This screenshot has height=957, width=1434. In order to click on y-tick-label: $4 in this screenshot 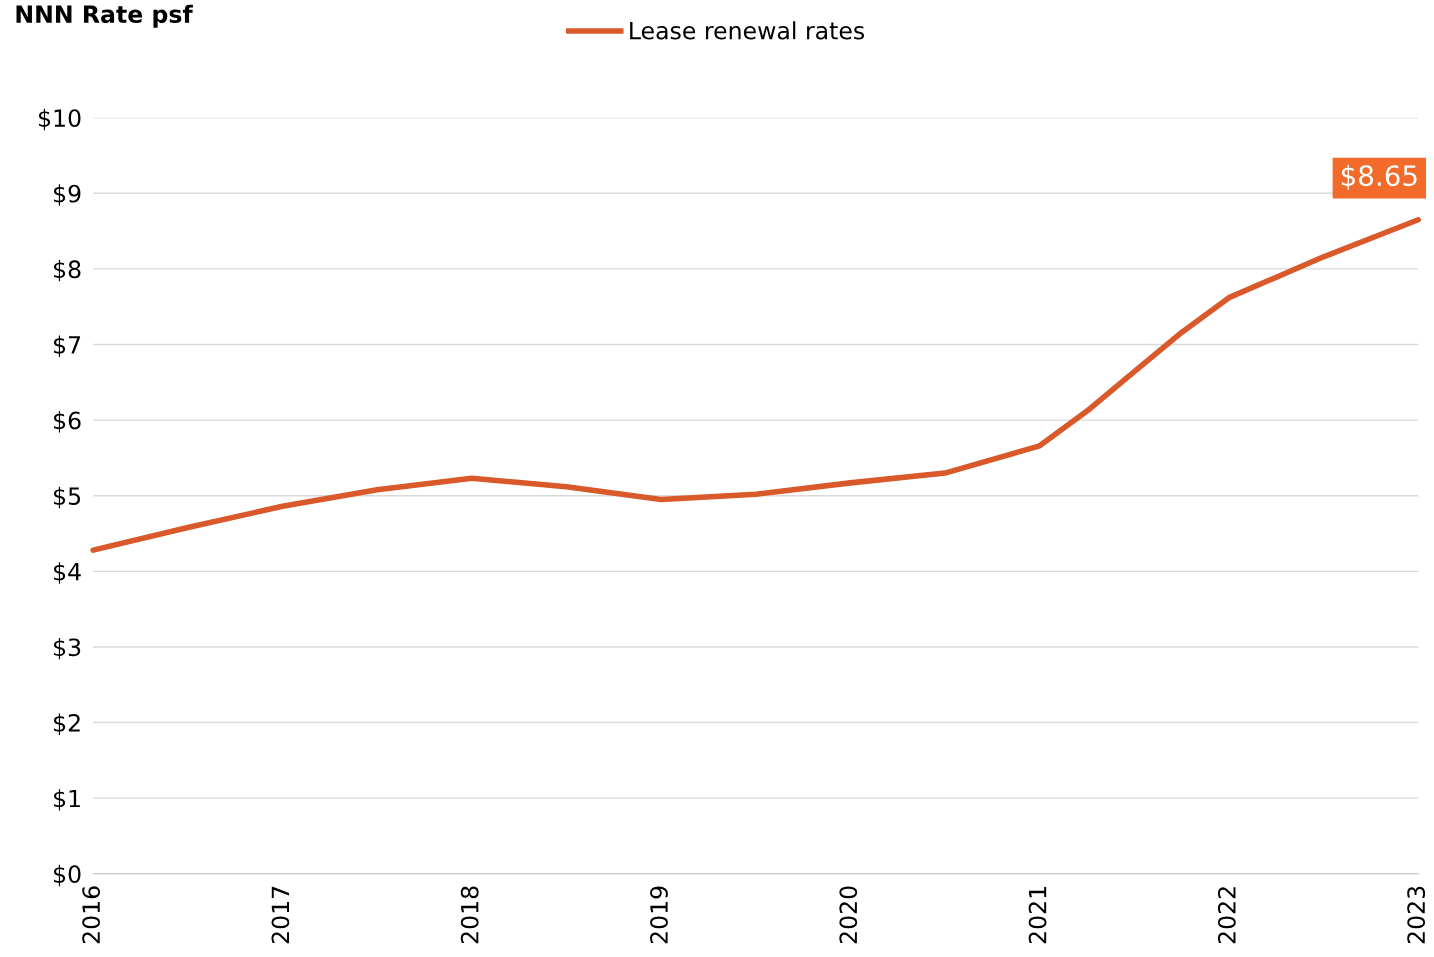, I will do `click(67, 573)`.